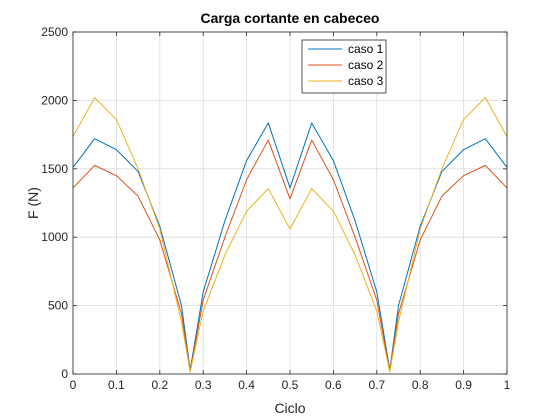  I want to click on x-tick-label: 0.4, so click(246, 385).